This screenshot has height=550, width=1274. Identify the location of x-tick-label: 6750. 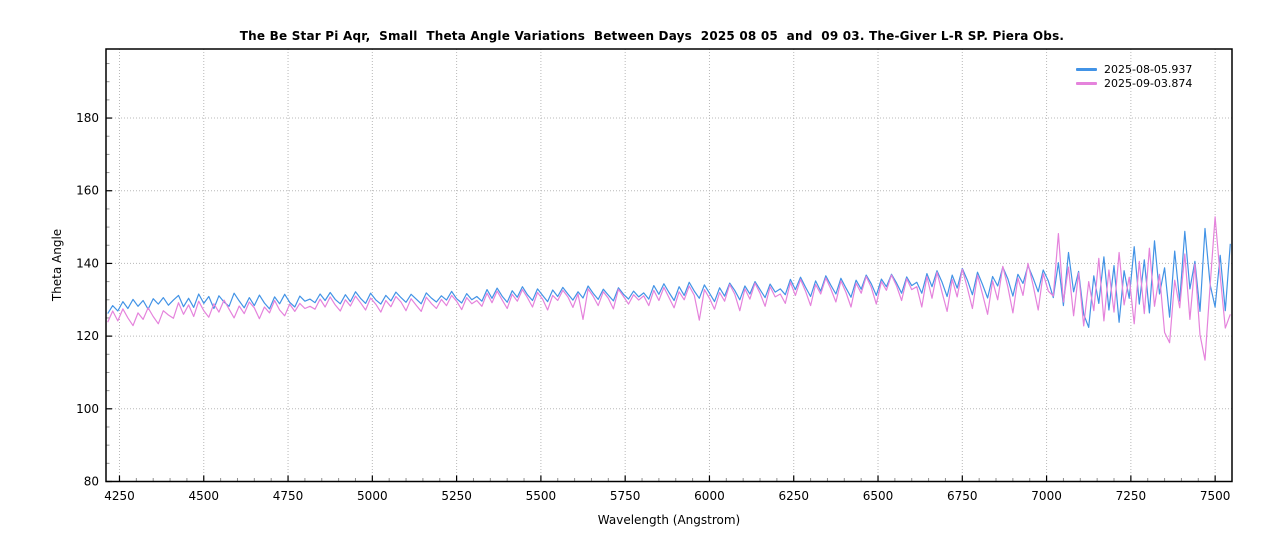
(962, 496).